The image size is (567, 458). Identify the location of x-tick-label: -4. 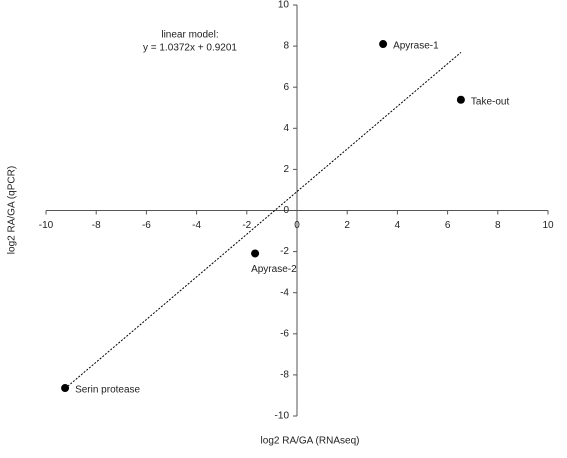
(196, 225).